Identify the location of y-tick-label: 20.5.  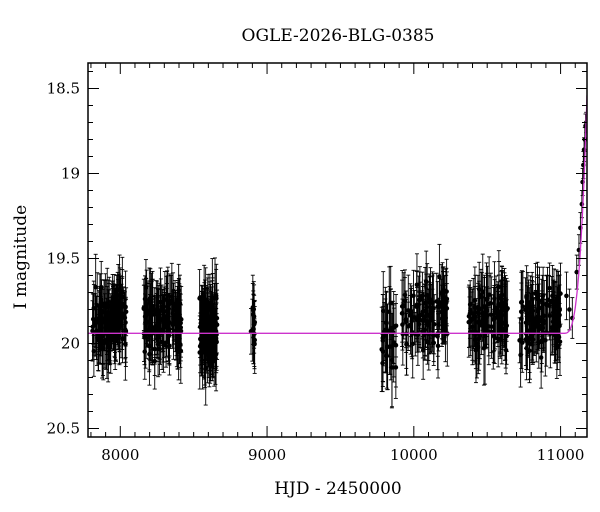
(63, 429).